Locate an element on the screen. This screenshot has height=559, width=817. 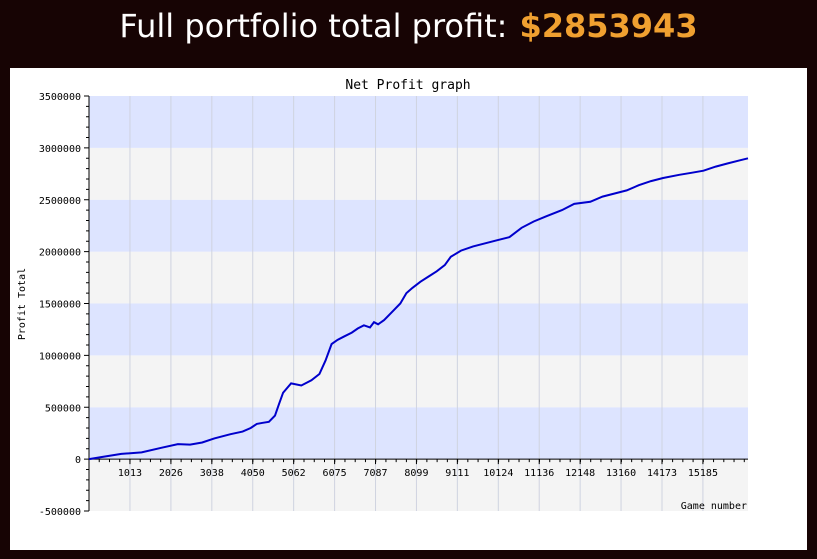
x-tick-label: 7087 is located at coordinates (375, 473).